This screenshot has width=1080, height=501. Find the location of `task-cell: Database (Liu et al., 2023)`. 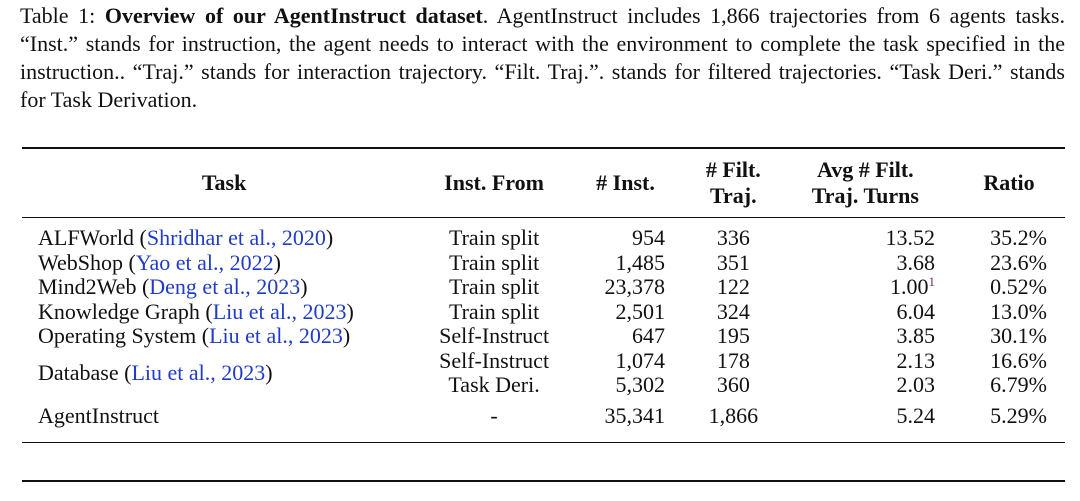

task-cell: Database (Liu et al., 2023) is located at coordinates (155, 372).